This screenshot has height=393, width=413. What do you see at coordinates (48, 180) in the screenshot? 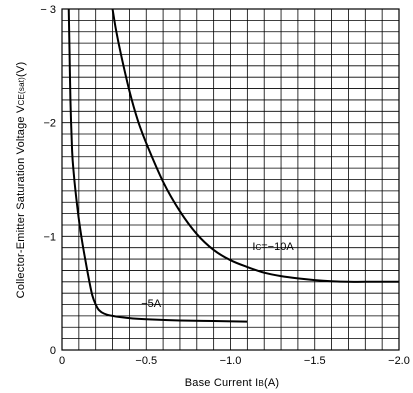
I see `y-tick-labels: 0 −1 −2 − 3` at bounding box center [48, 180].